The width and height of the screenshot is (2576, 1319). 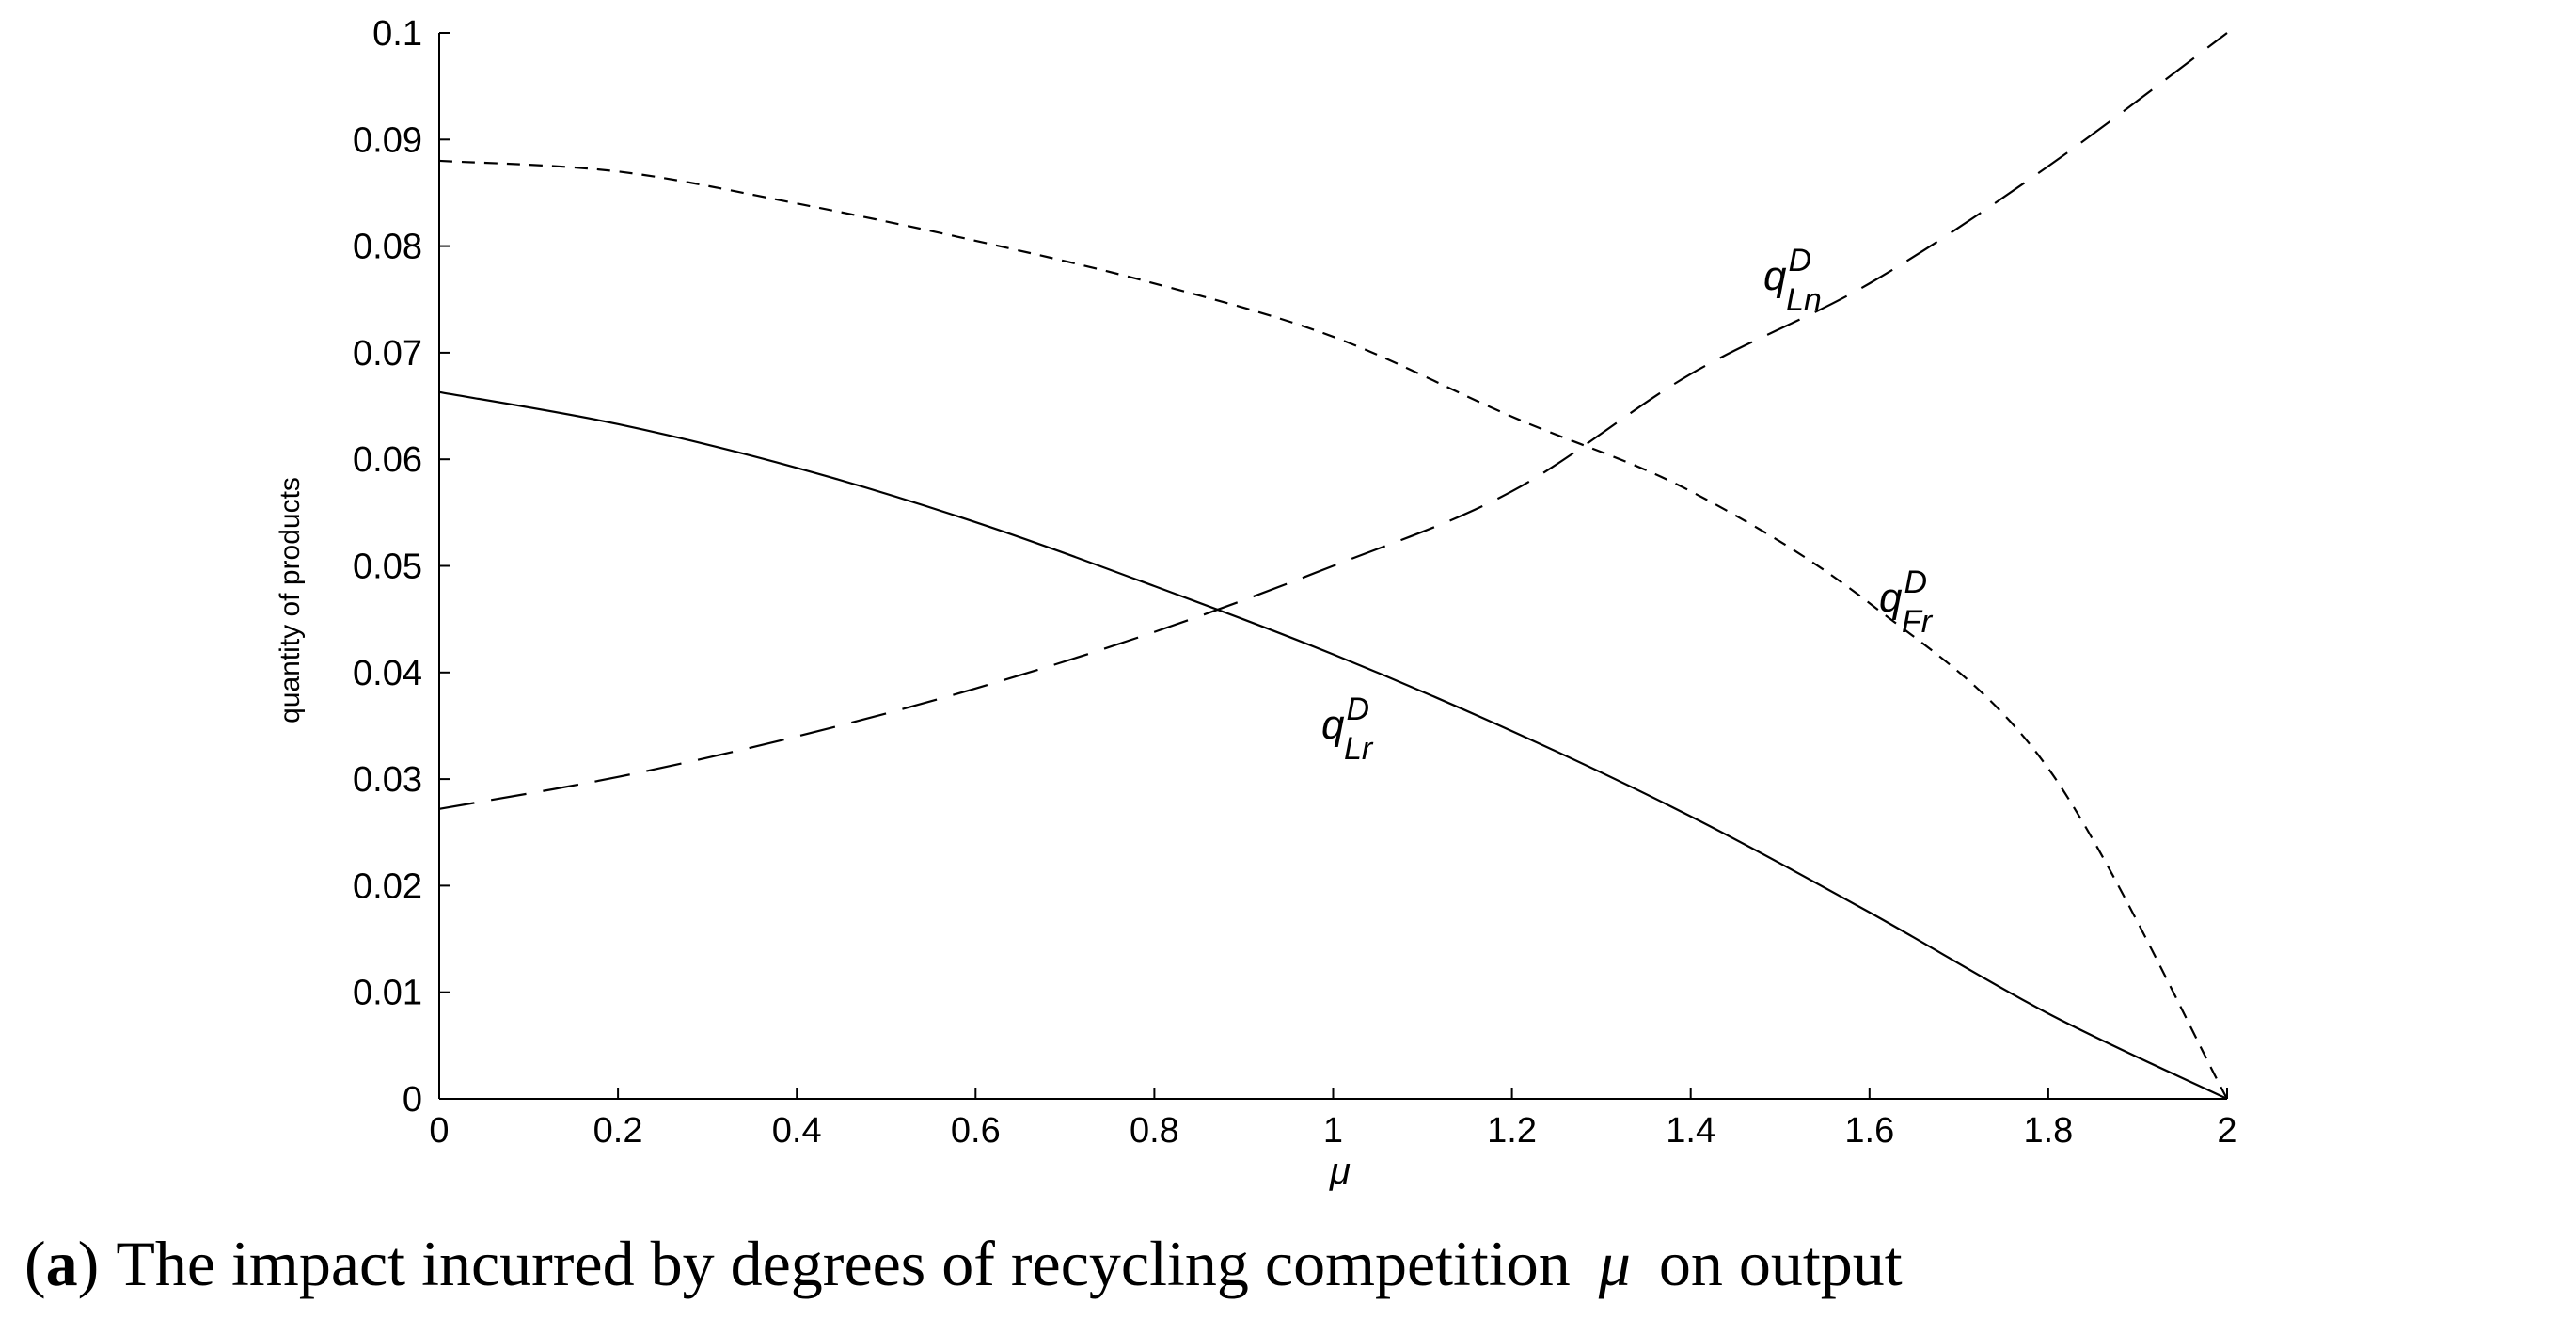 What do you see at coordinates (2226, 1131) in the screenshot?
I see `x-tick-label: 2` at bounding box center [2226, 1131].